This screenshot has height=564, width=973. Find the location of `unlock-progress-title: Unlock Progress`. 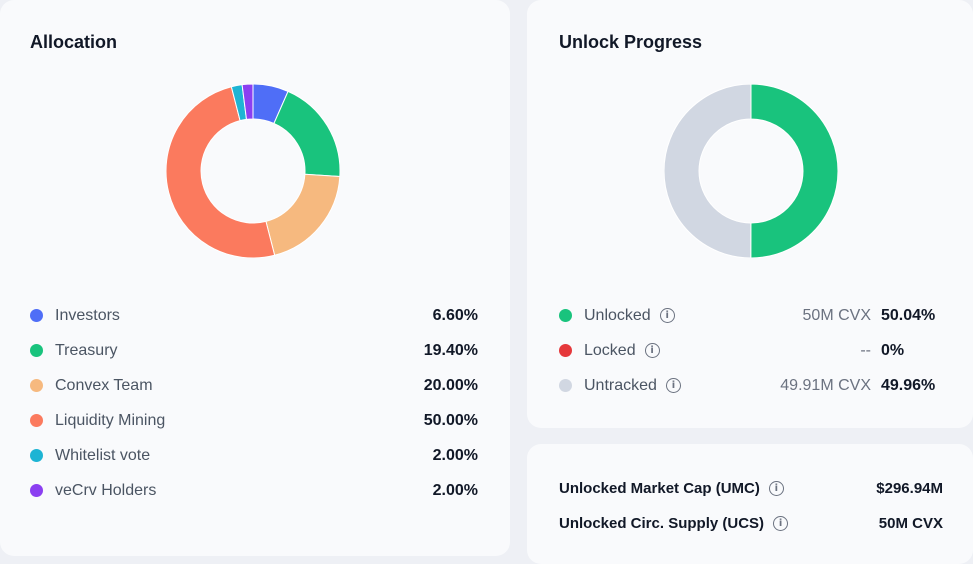

unlock-progress-title: Unlock Progress is located at coordinates (631, 42).